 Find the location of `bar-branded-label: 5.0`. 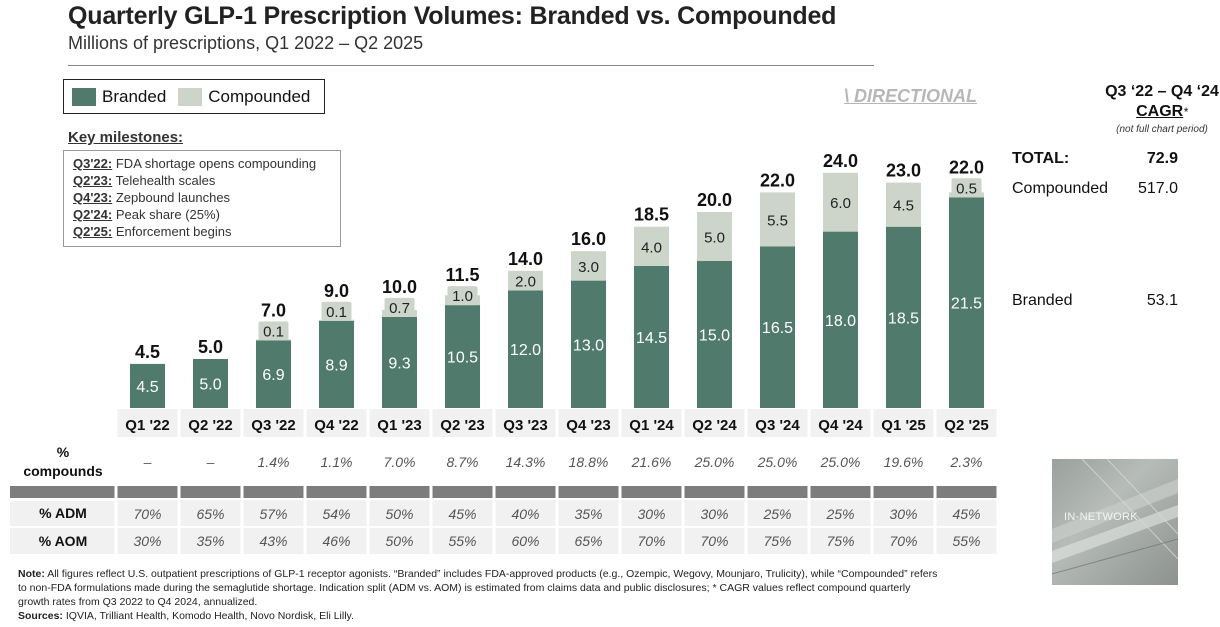

bar-branded-label: 5.0 is located at coordinates (210, 385).